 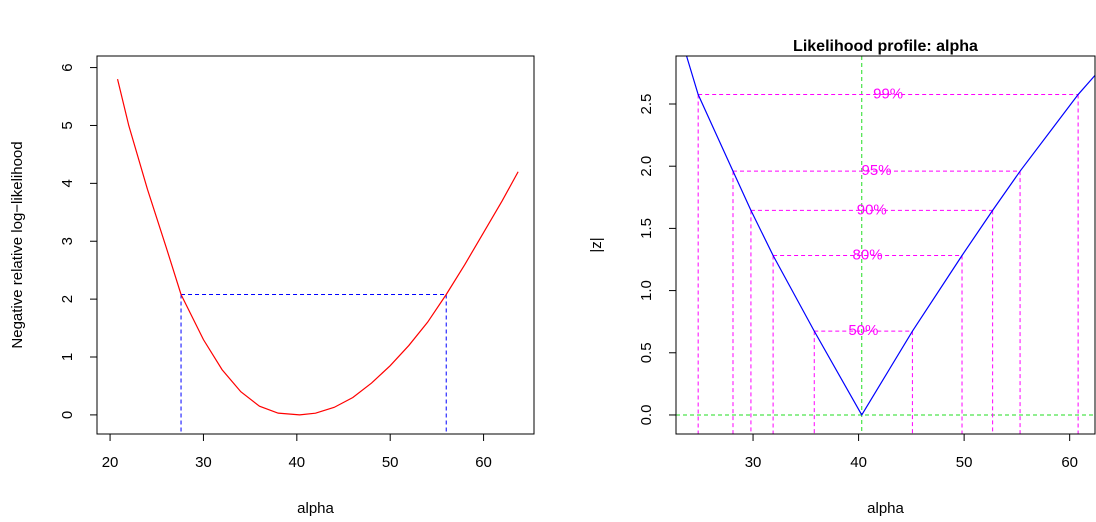 I want to click on y-tick-label: 2.0, so click(x=646, y=166).